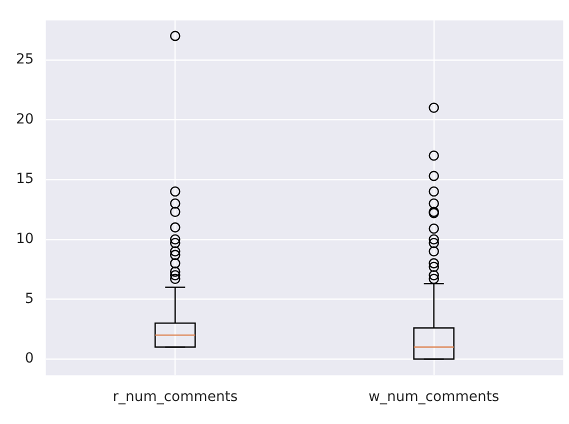 Image resolution: width=569 pixels, height=424 pixels. What do you see at coordinates (25, 239) in the screenshot?
I see `y-tick-label: 10` at bounding box center [25, 239].